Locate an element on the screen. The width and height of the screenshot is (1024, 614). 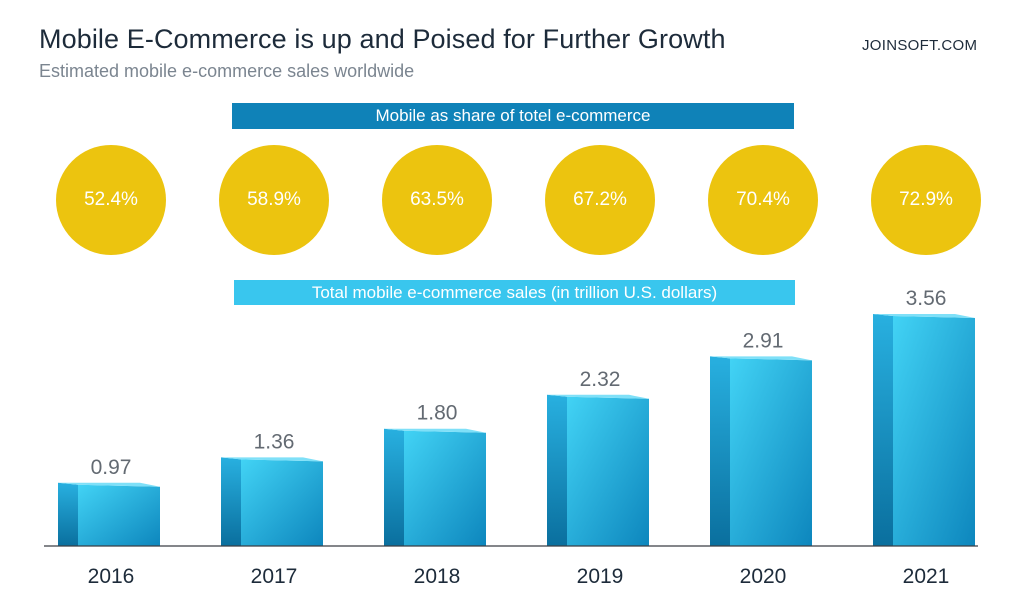
mobile-share-circle-2019: 67.2% is located at coordinates (600, 200).